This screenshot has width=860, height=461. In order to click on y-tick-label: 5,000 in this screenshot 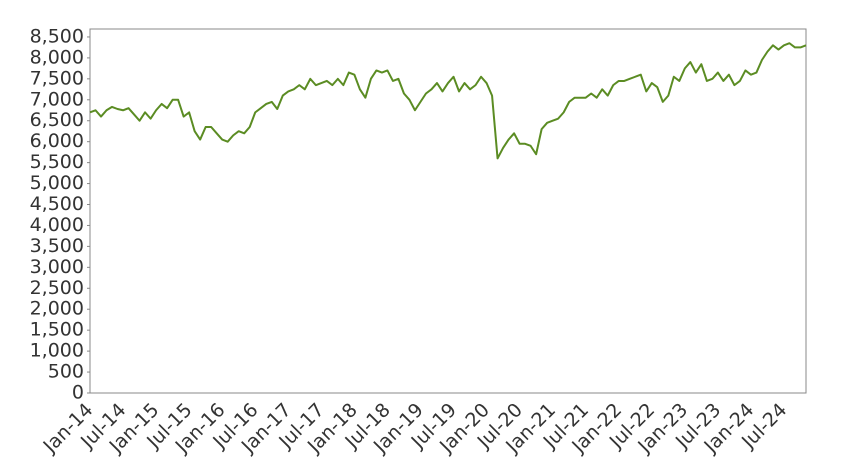, I will do `click(57, 183)`.